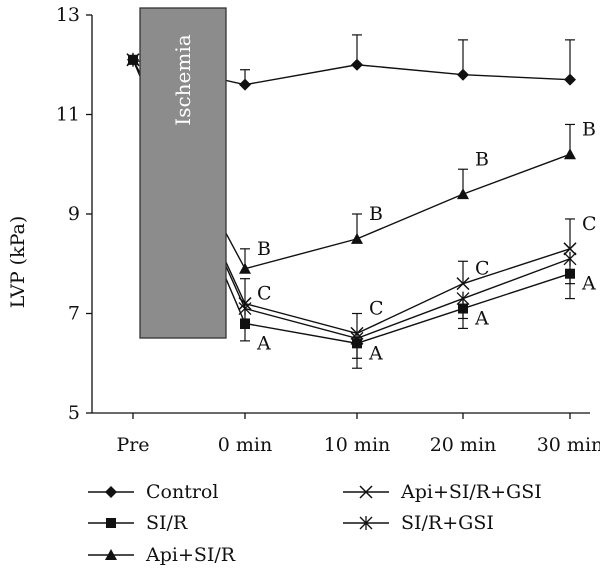 The width and height of the screenshot is (600, 575). I want to click on x-tick-label: 30 min, so click(568, 445).